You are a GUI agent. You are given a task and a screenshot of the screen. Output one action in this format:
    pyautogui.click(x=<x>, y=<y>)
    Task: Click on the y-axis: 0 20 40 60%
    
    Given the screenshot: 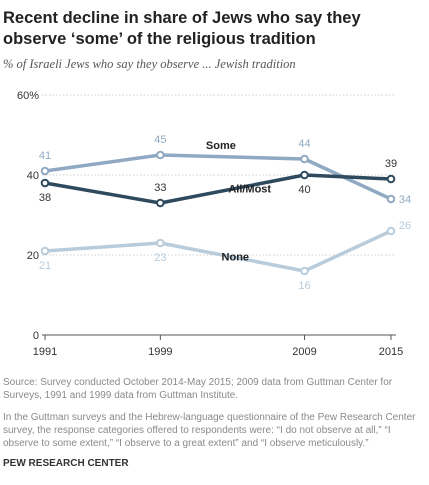 What is the action you would take?
    pyautogui.click(x=28, y=216)
    